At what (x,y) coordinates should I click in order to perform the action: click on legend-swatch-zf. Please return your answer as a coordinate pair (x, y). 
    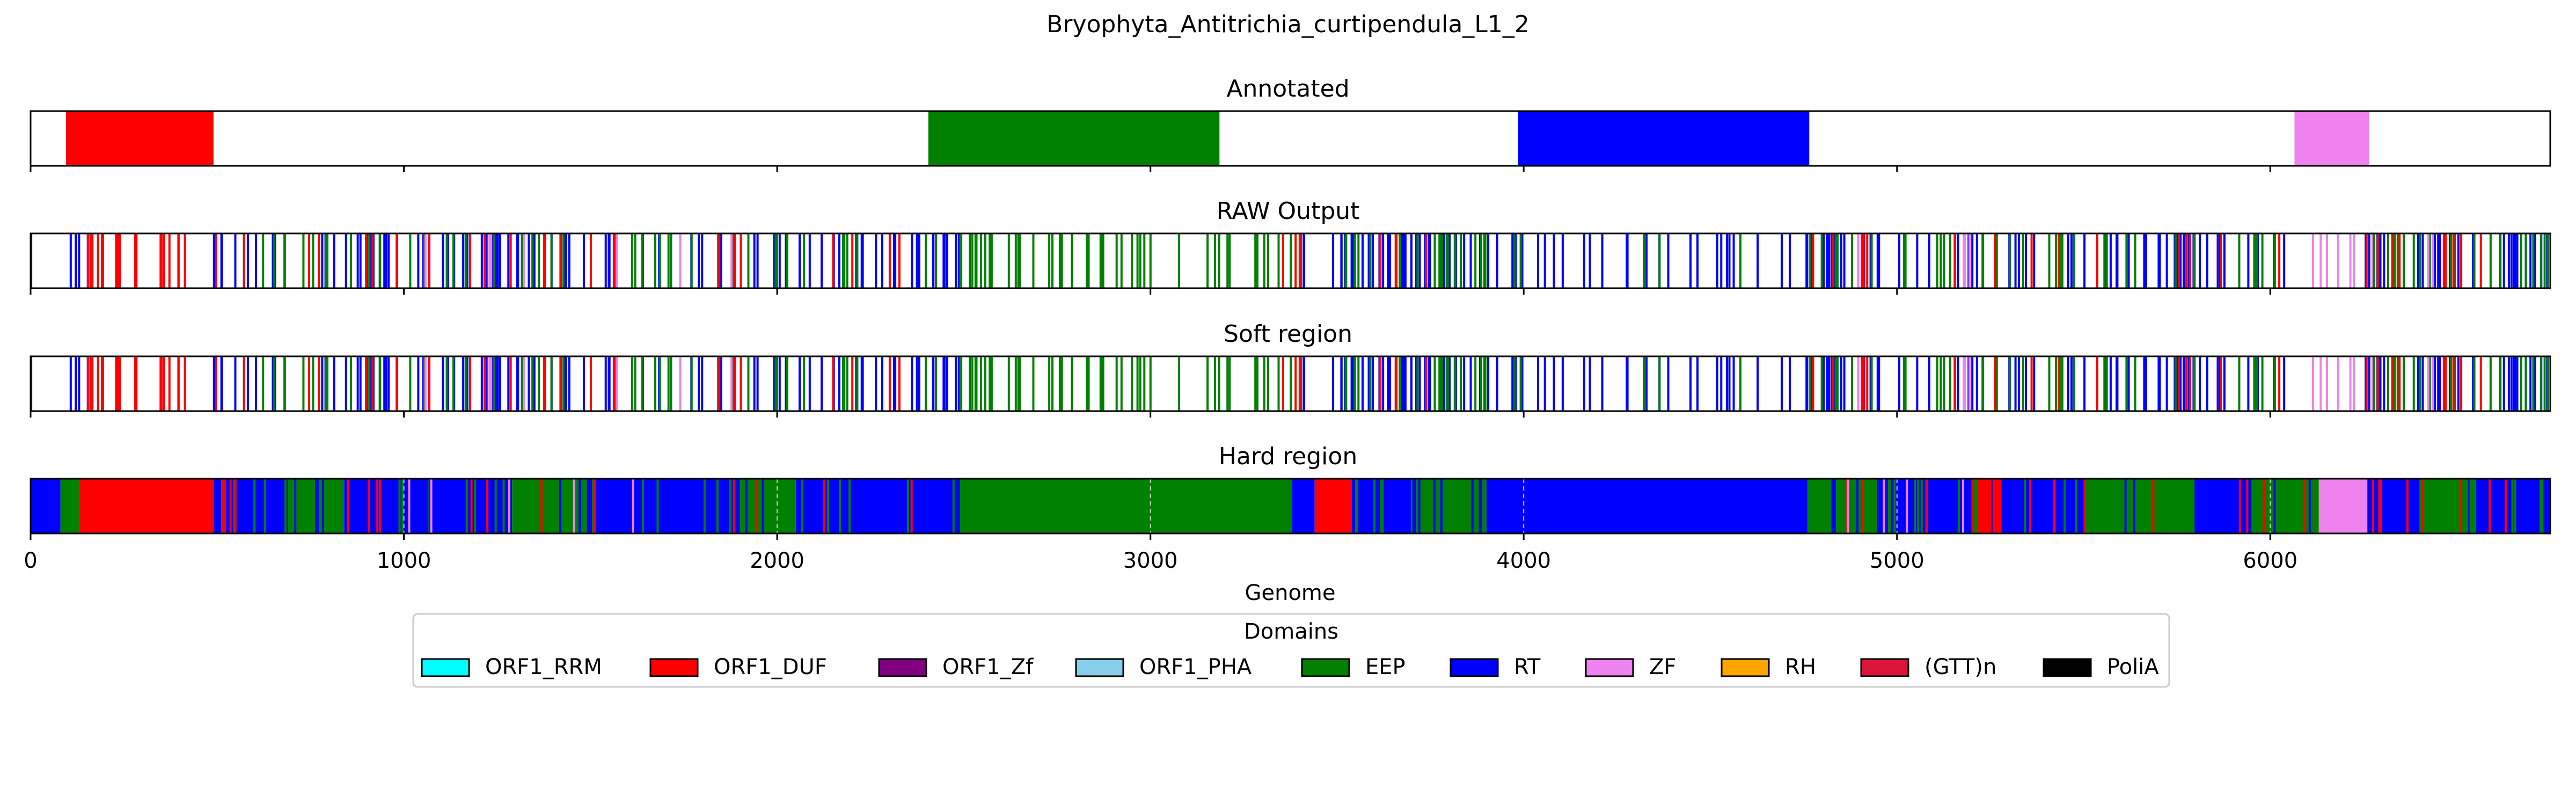
    Looking at the image, I should click on (1609, 667).